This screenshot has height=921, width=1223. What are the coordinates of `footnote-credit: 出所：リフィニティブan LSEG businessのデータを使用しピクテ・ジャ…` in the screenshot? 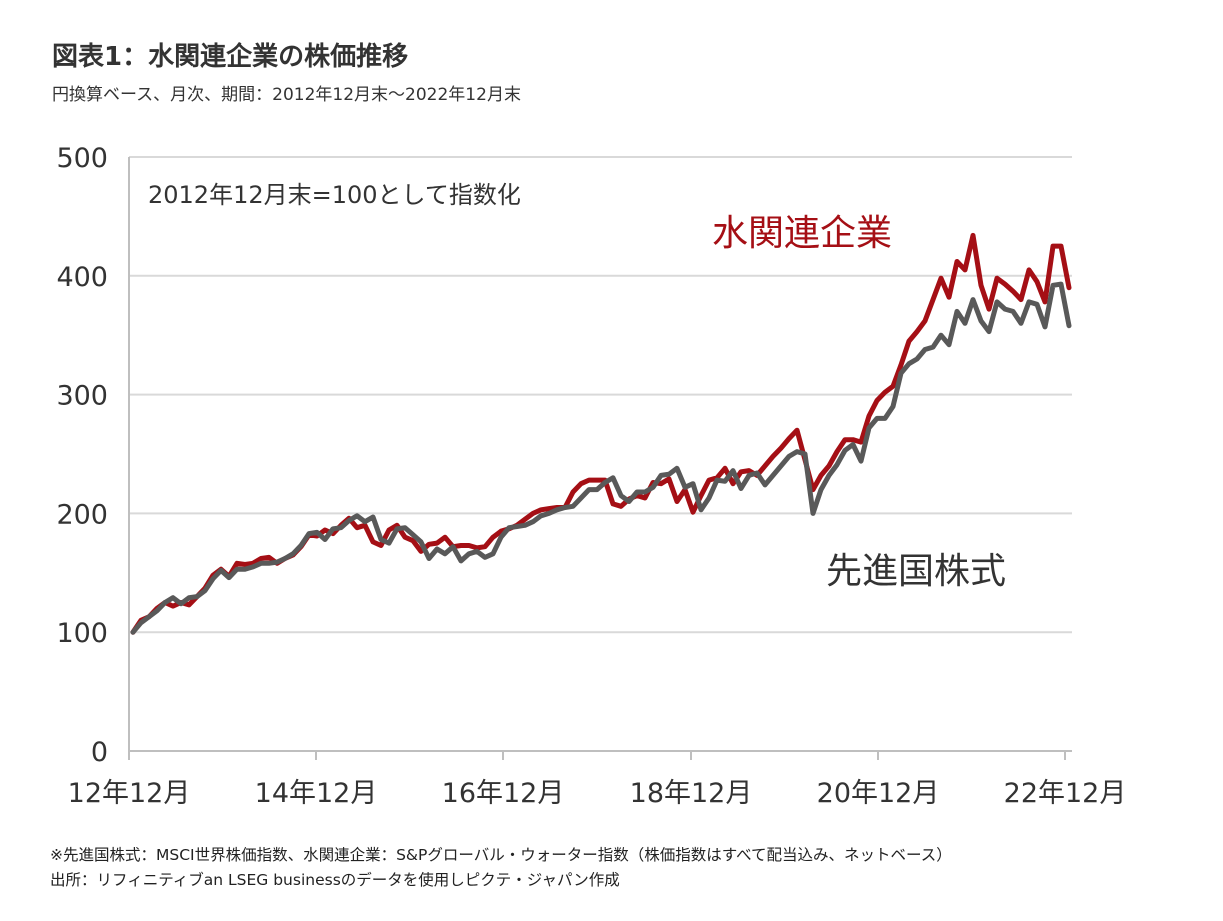 It's located at (335, 880).